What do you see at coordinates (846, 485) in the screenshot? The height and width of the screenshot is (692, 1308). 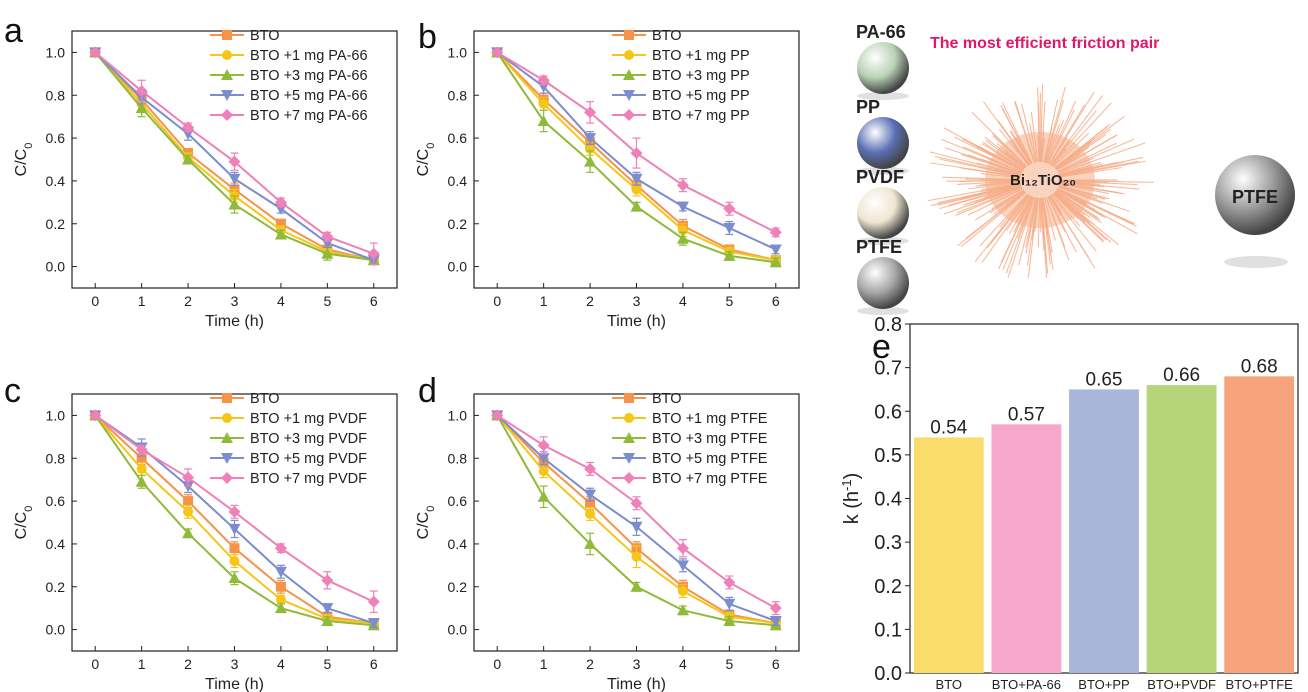 I see `y-axis-title-superscript: -1` at bounding box center [846, 485].